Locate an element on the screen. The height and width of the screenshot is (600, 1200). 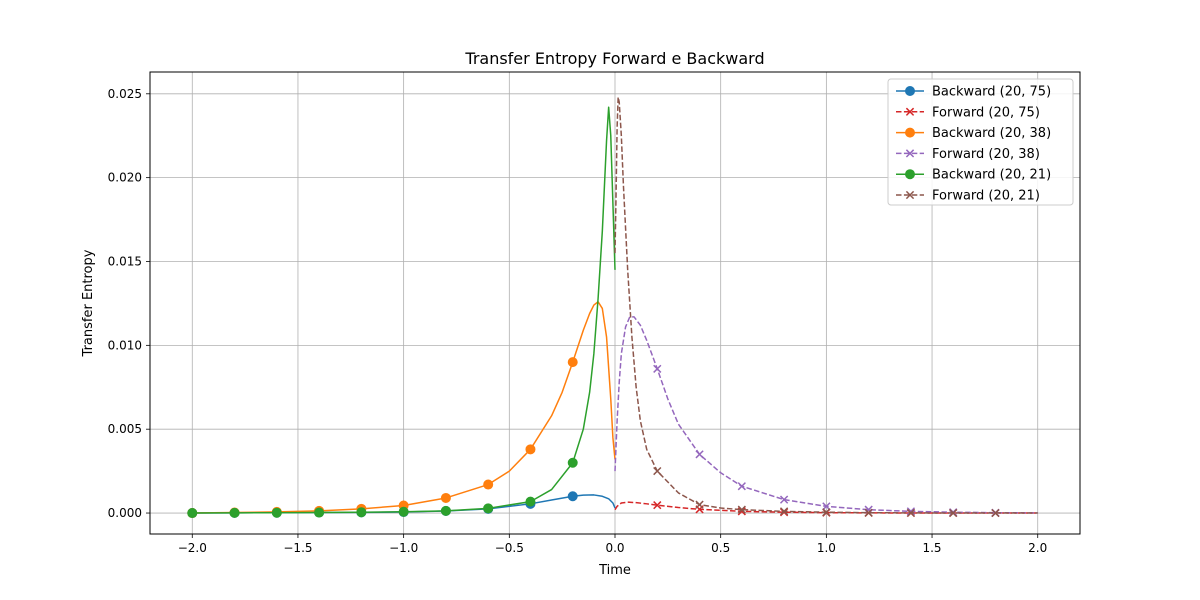
x-tick-label: −0.5 is located at coordinates (509, 548).